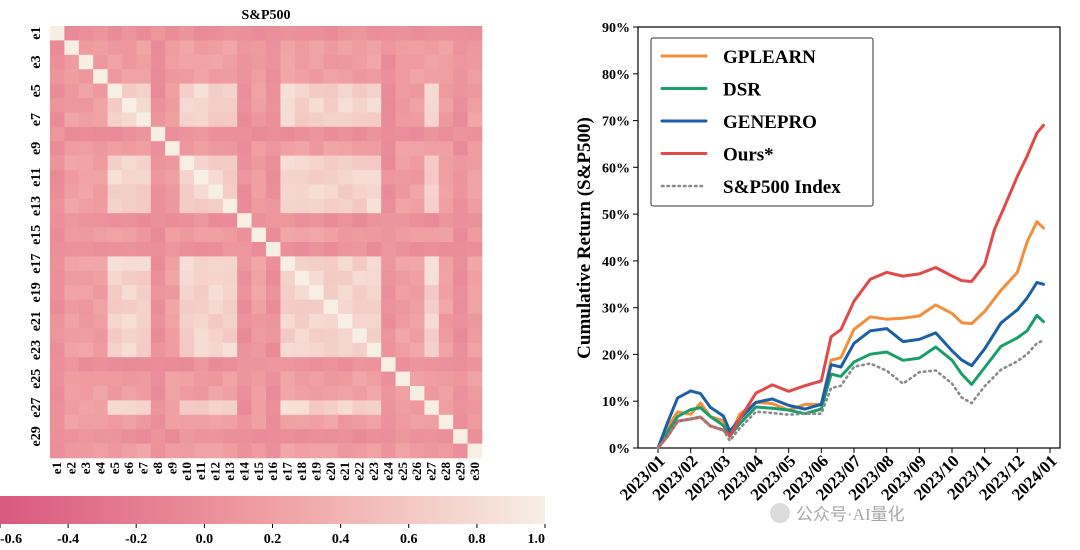 The width and height of the screenshot is (1080, 550). I want to click on col-tick-label: e24, so click(387, 471).